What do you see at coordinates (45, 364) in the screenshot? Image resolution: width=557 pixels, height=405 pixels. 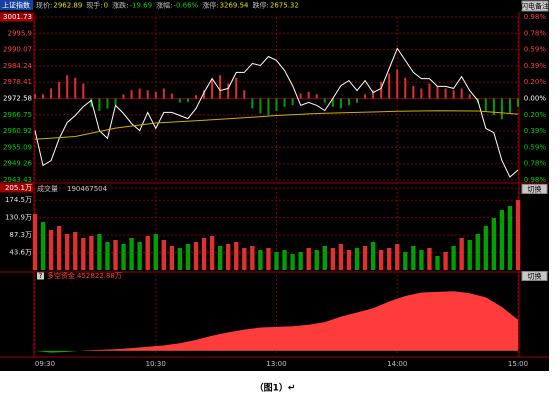 I see `x-tick-label: 09:30` at bounding box center [45, 364].